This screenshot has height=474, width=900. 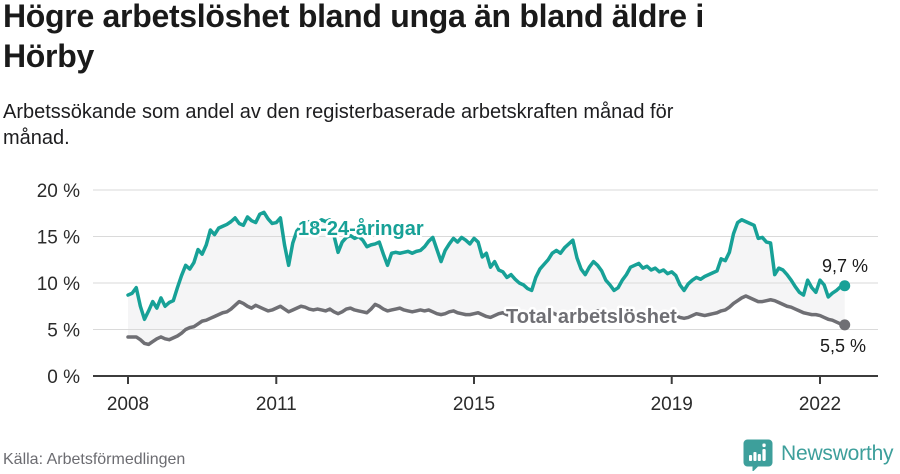 What do you see at coordinates (672, 404) in the screenshot?
I see `x-tick-label: 2019` at bounding box center [672, 404].